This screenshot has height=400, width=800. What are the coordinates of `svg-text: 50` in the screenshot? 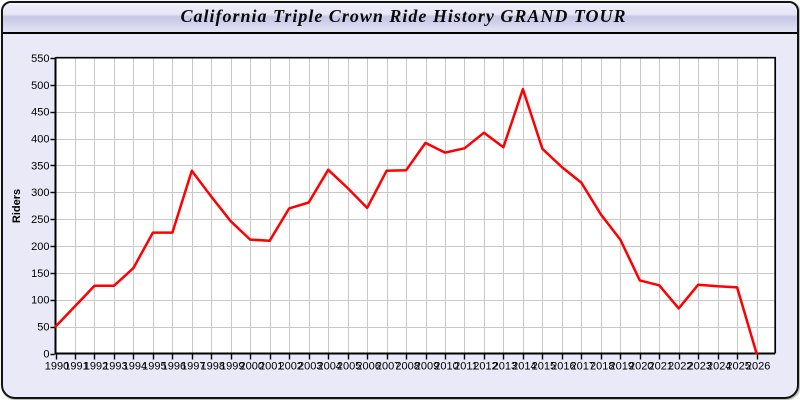 It's located at (43, 328).